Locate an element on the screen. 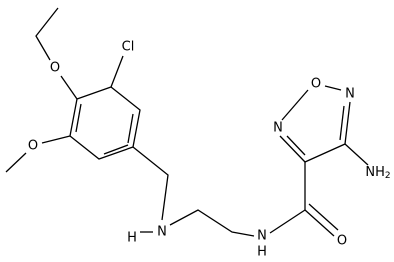  amino-subscript: 2 is located at coordinates (388, 176).